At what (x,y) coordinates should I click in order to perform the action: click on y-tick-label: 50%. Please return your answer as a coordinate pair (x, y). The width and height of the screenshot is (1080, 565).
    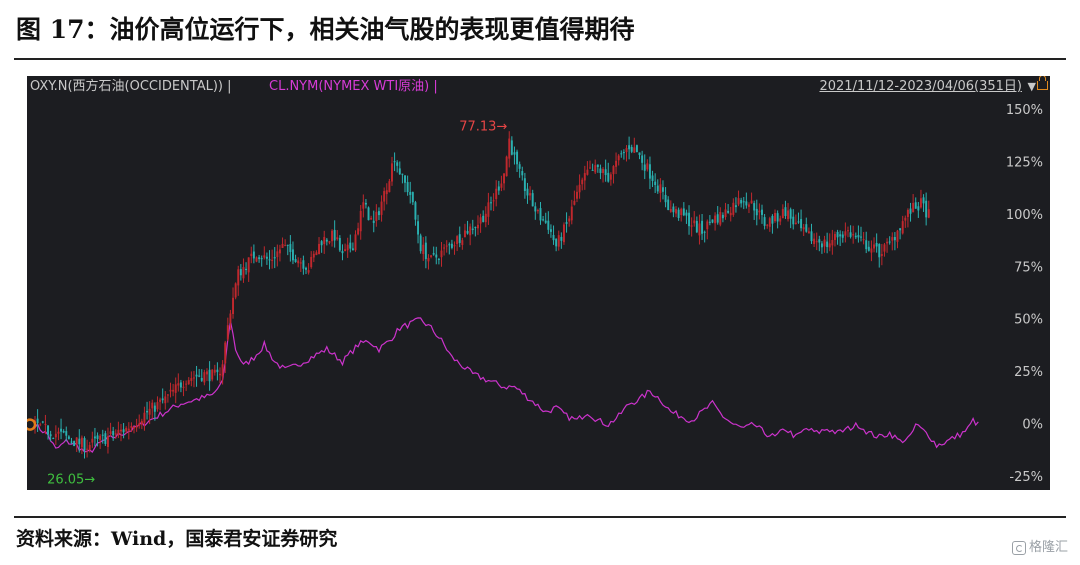
    Looking at the image, I should click on (1028, 320).